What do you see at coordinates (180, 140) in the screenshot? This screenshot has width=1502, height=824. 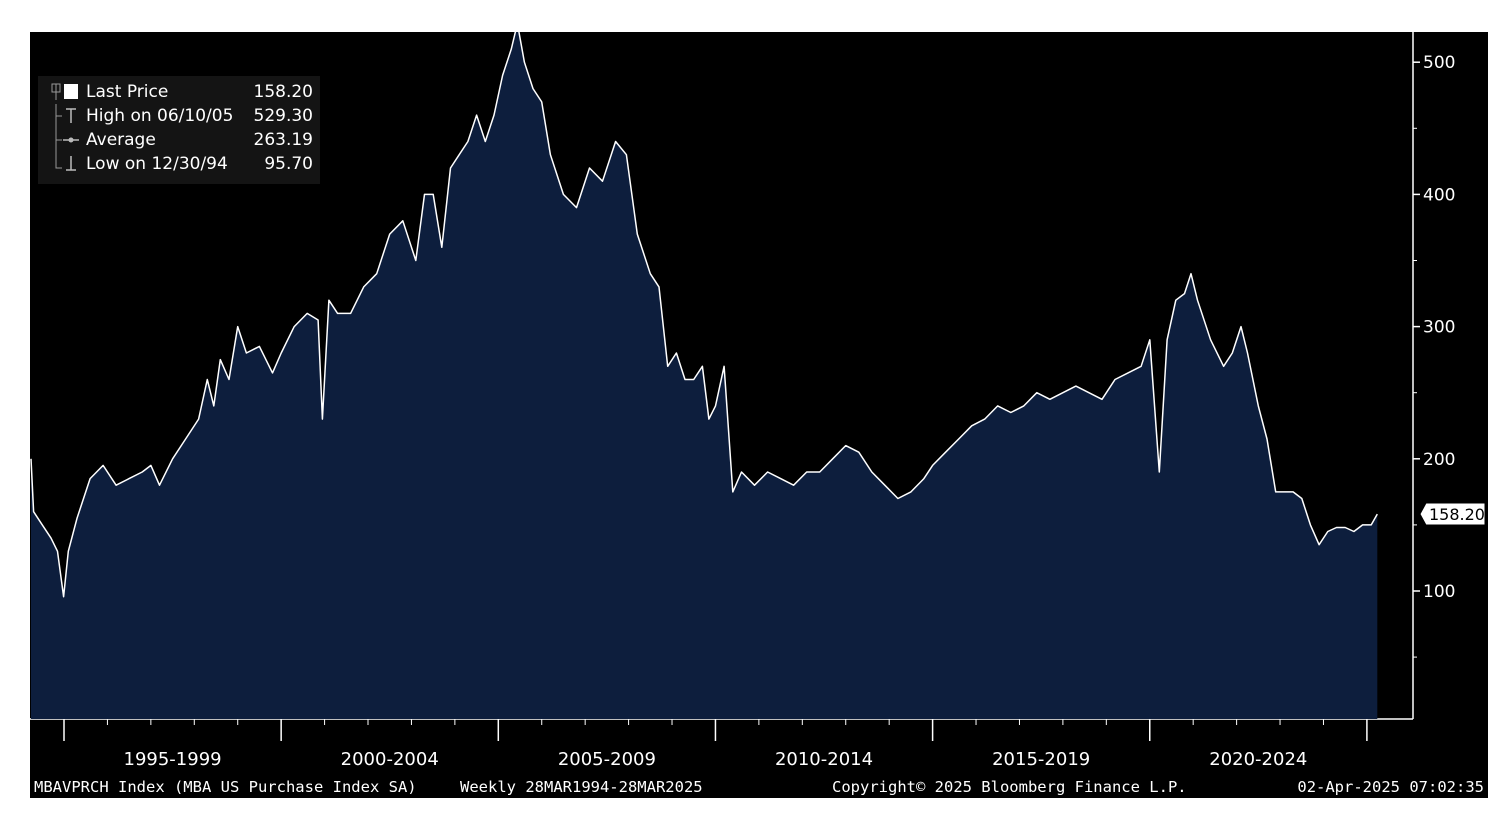 I see `legend-item-average: Average 263.19` at bounding box center [180, 140].